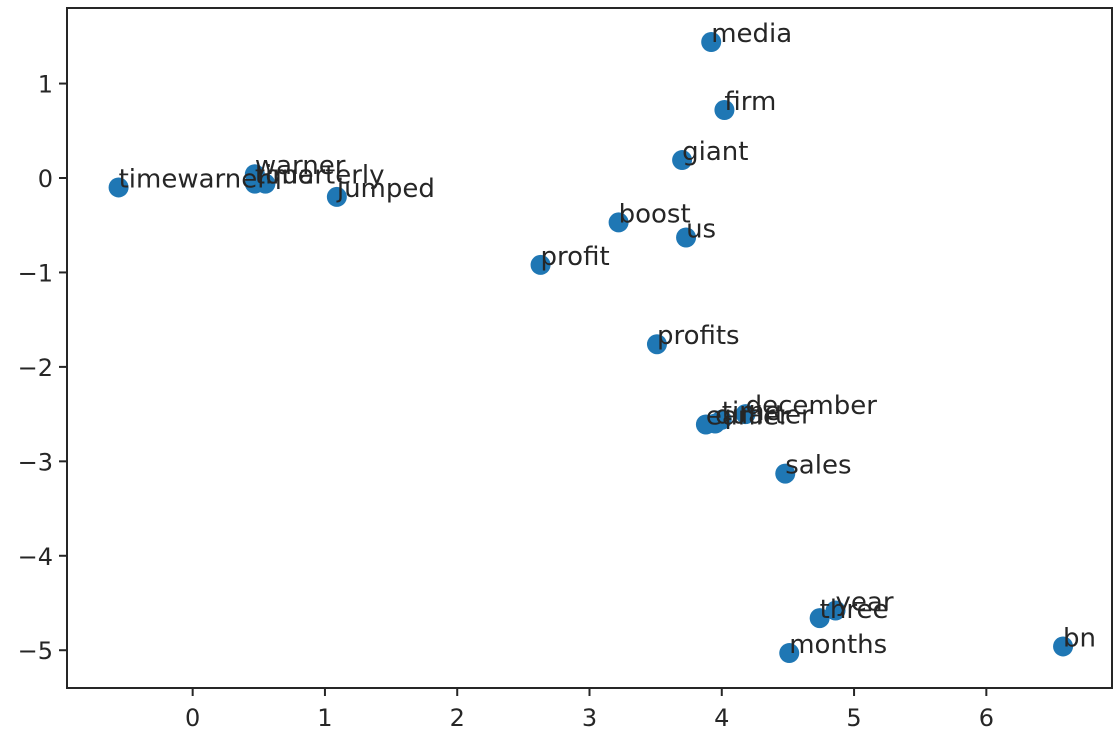 Image resolution: width=1118 pixels, height=741 pixels. Describe the element at coordinates (751, 34) in the screenshot. I see `data-point-label: media` at that location.